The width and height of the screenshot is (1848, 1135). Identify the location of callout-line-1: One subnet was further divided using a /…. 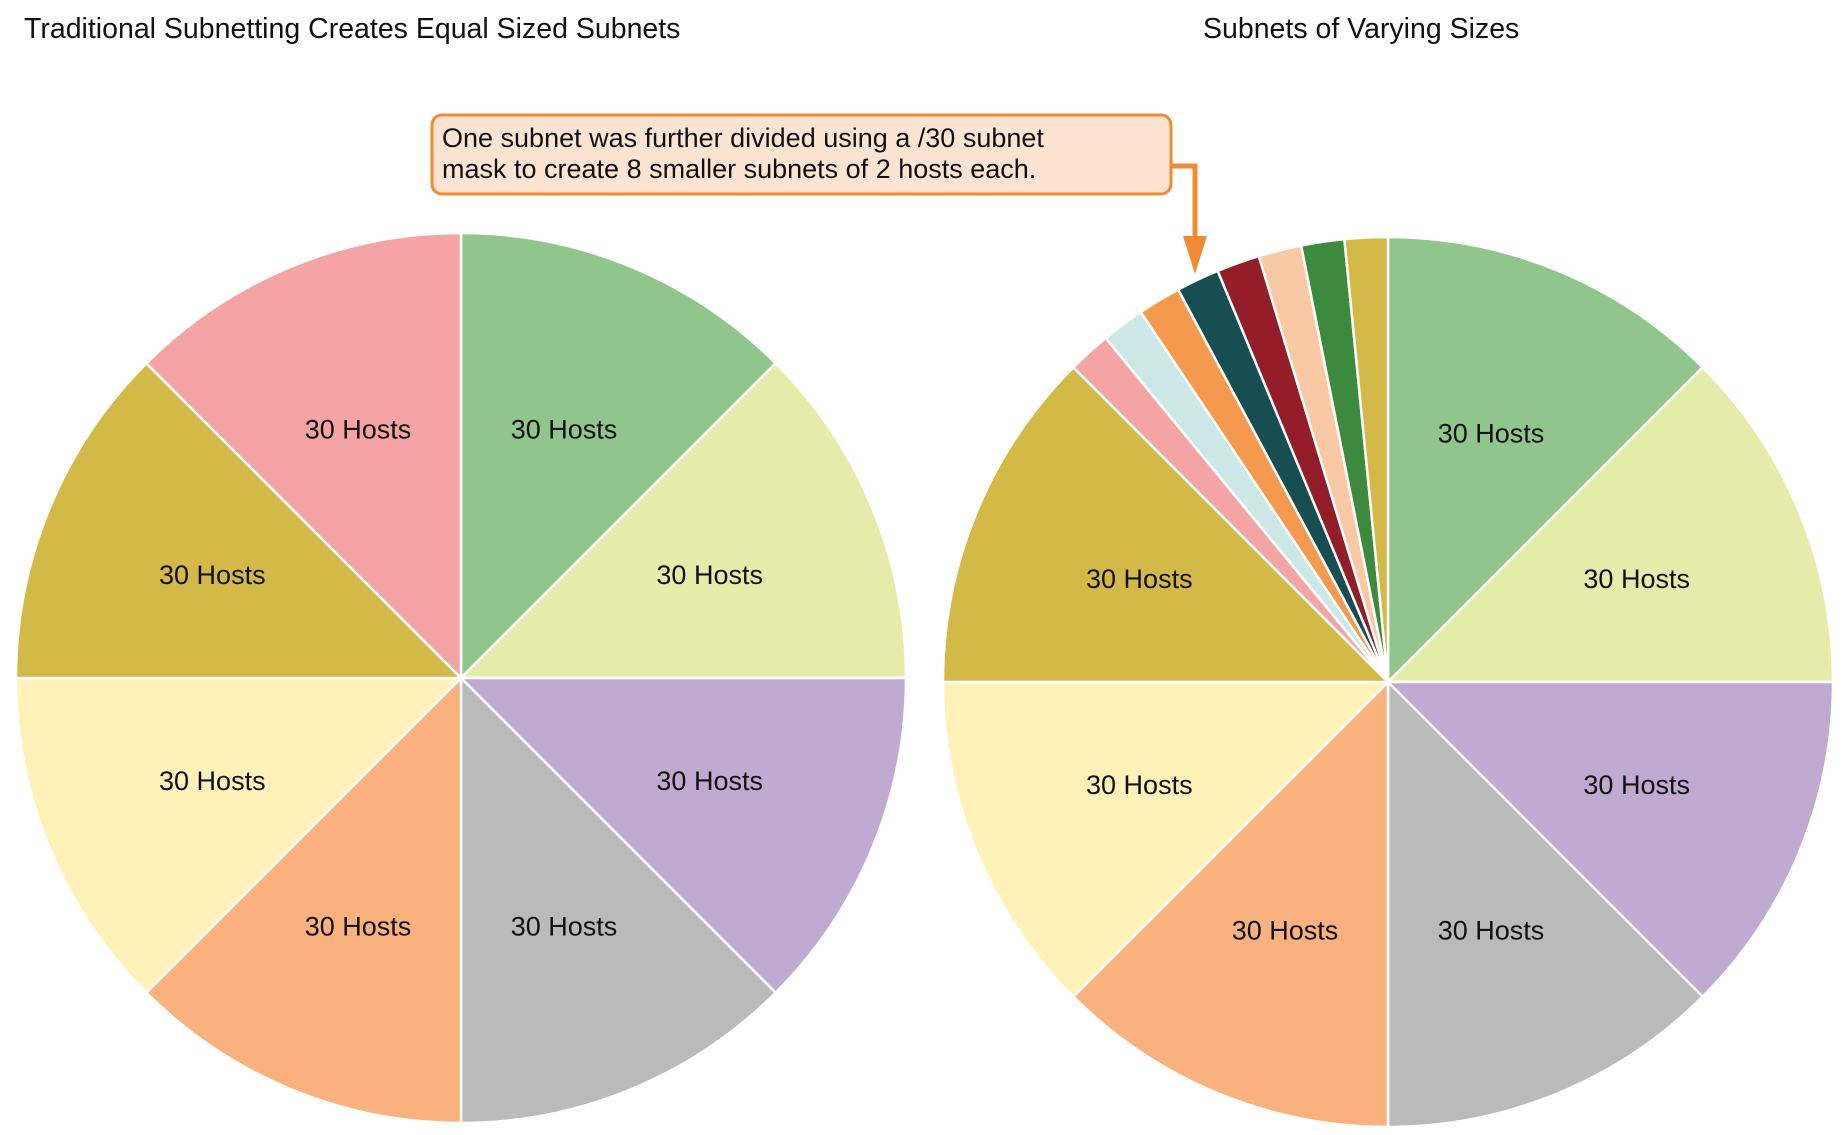
(743, 138).